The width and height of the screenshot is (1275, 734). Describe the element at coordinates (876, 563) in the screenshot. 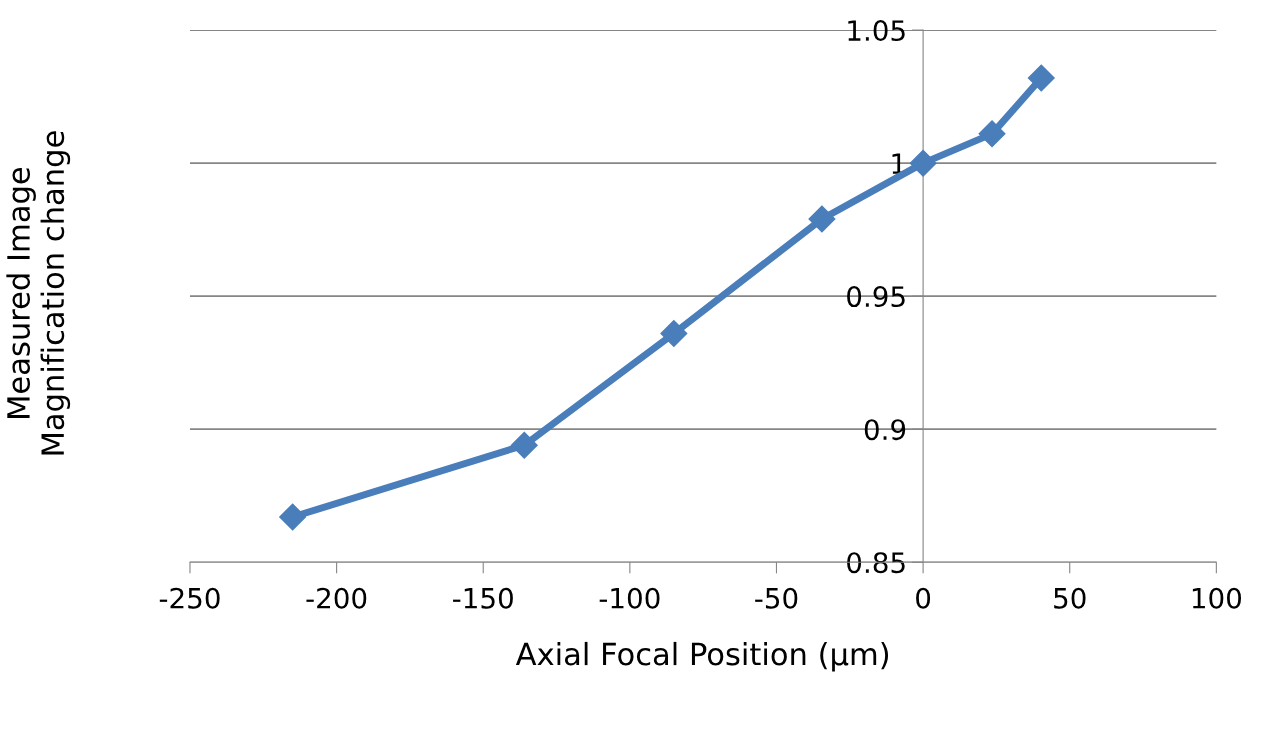

I see `y-tick-label: 0.85` at that location.